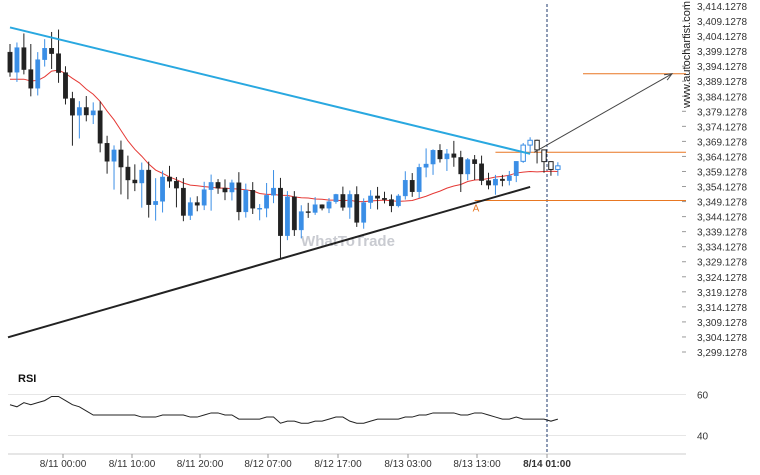 This screenshot has width=760, height=475. What do you see at coordinates (63, 464) in the screenshot?
I see `time-tick-label: 8/11 00:00` at bounding box center [63, 464].